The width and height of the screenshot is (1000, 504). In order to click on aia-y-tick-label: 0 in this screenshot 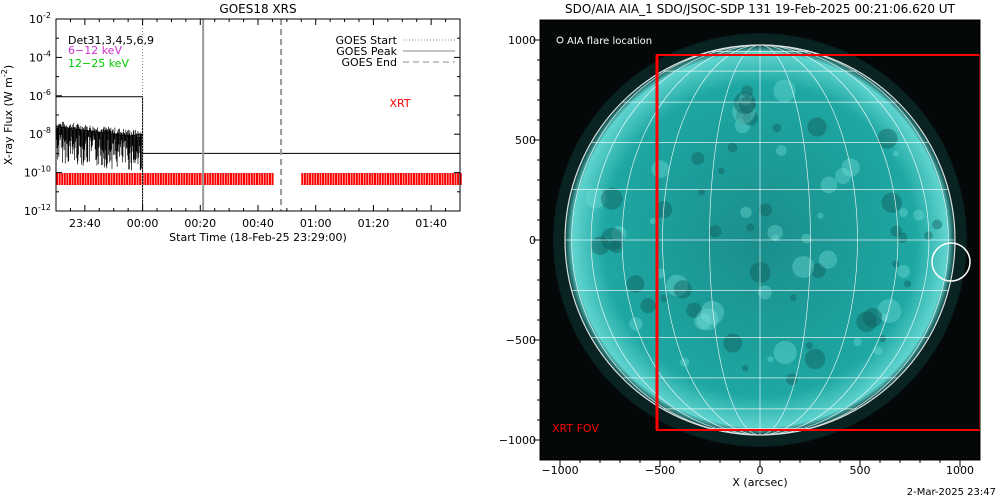, I will do `click(532, 240)`.